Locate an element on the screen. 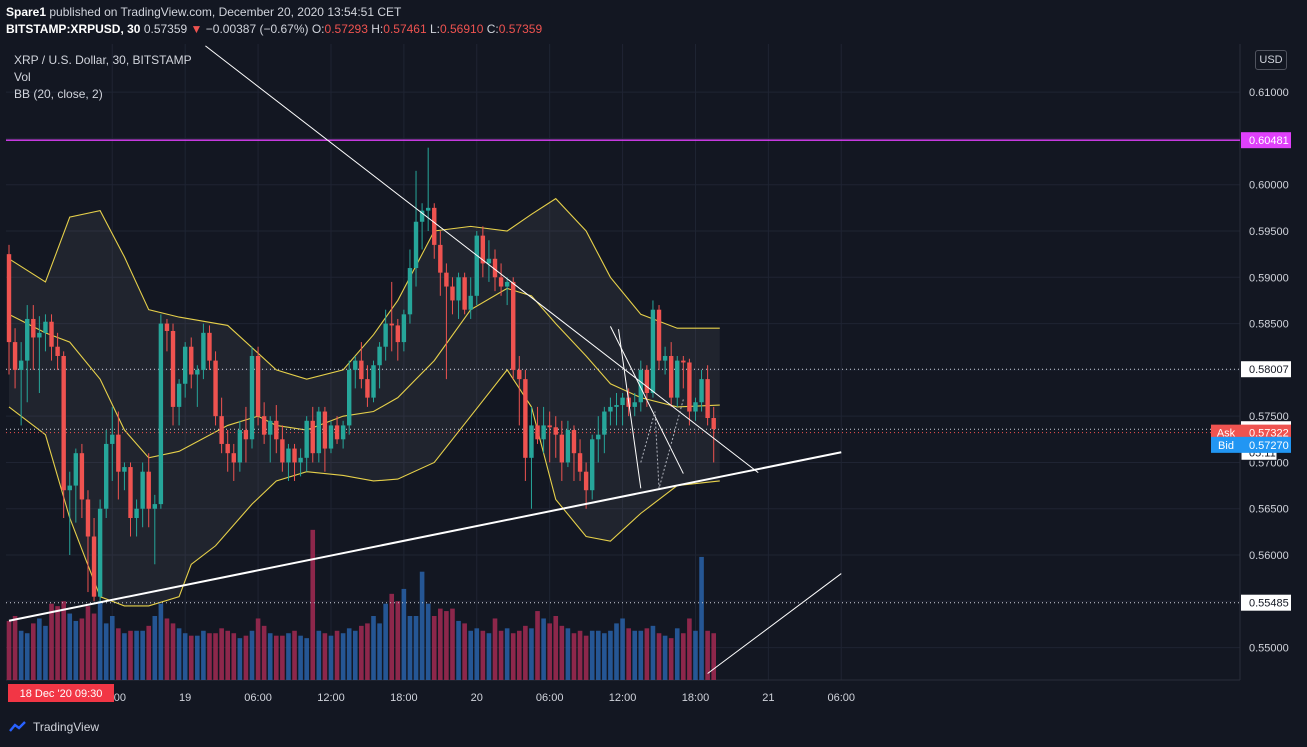 The image size is (1307, 747). publisher-name: Spare1 is located at coordinates (26, 12).